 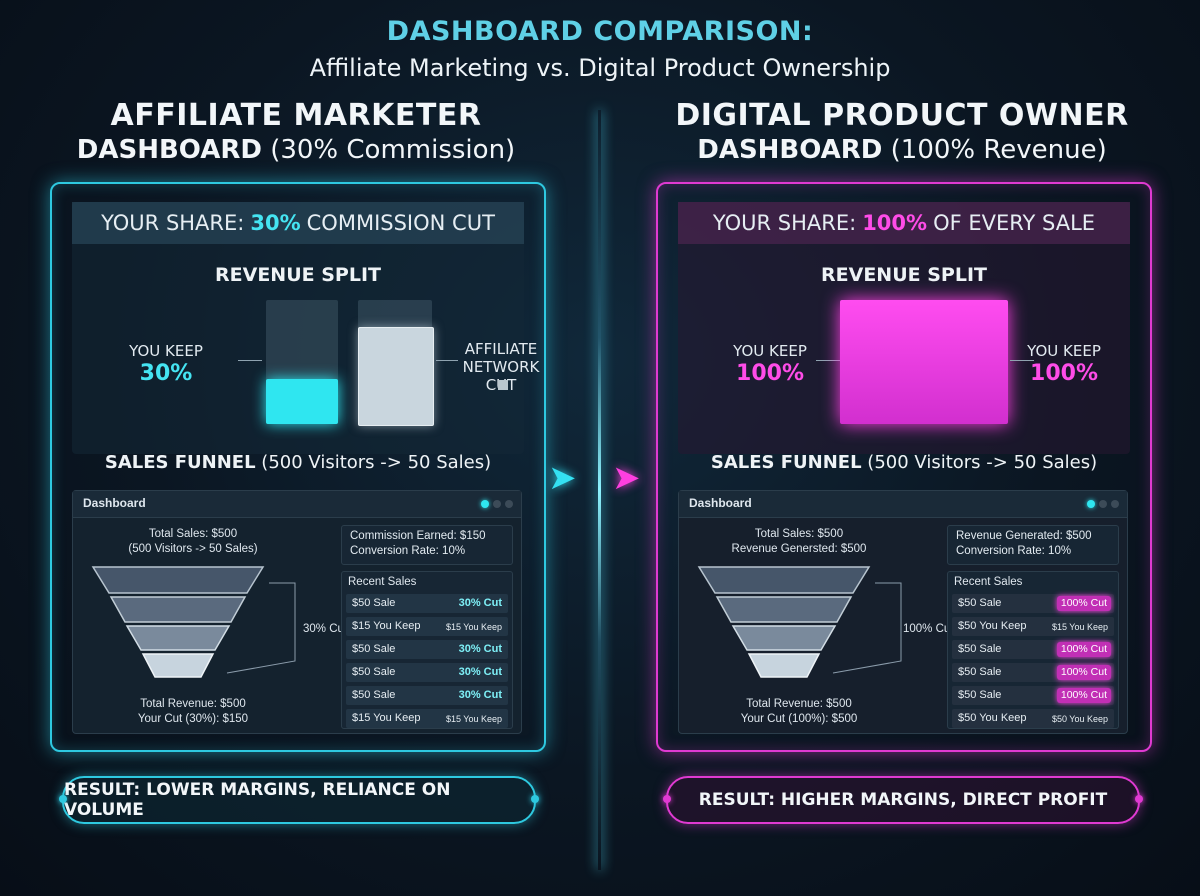 What do you see at coordinates (928, 629) in the screenshot?
I see `funnel-cut-label: 100% Cut` at bounding box center [928, 629].